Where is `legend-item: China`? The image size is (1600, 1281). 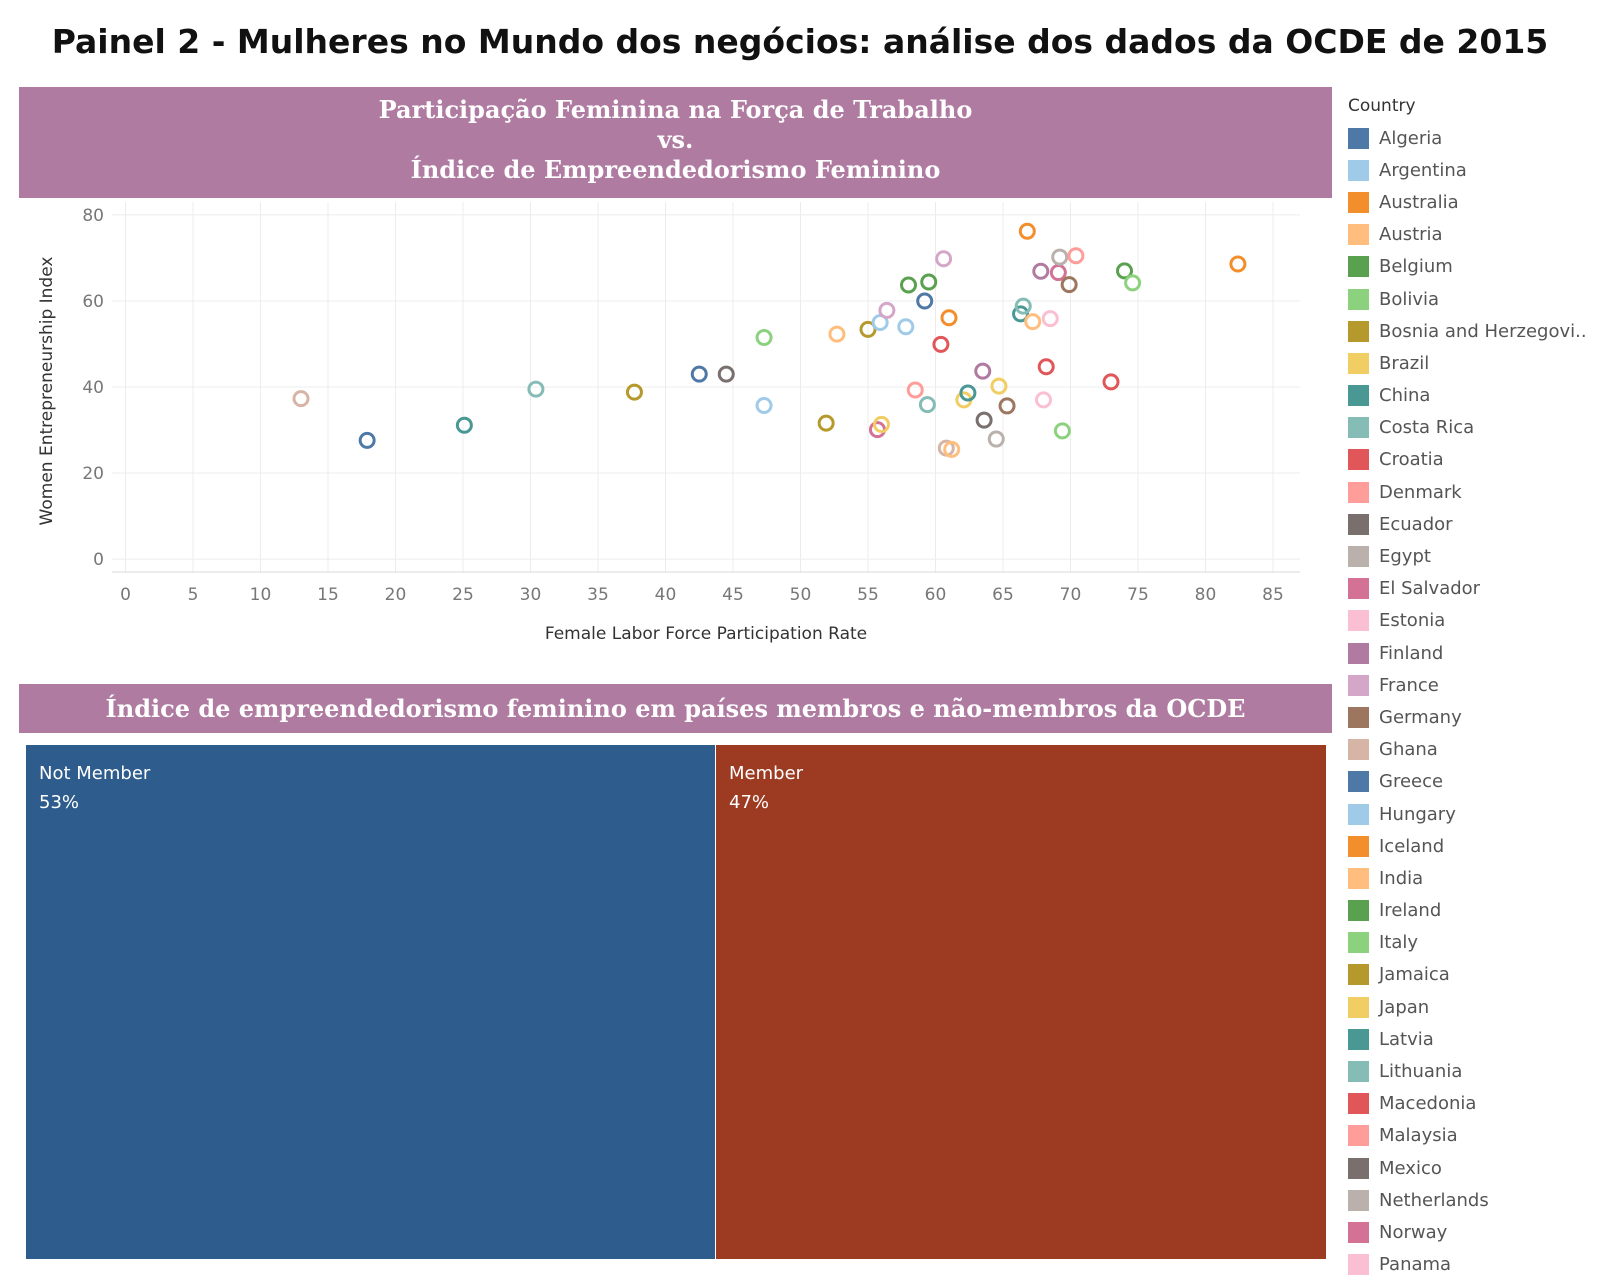
legend-item: China is located at coordinates (1474, 396).